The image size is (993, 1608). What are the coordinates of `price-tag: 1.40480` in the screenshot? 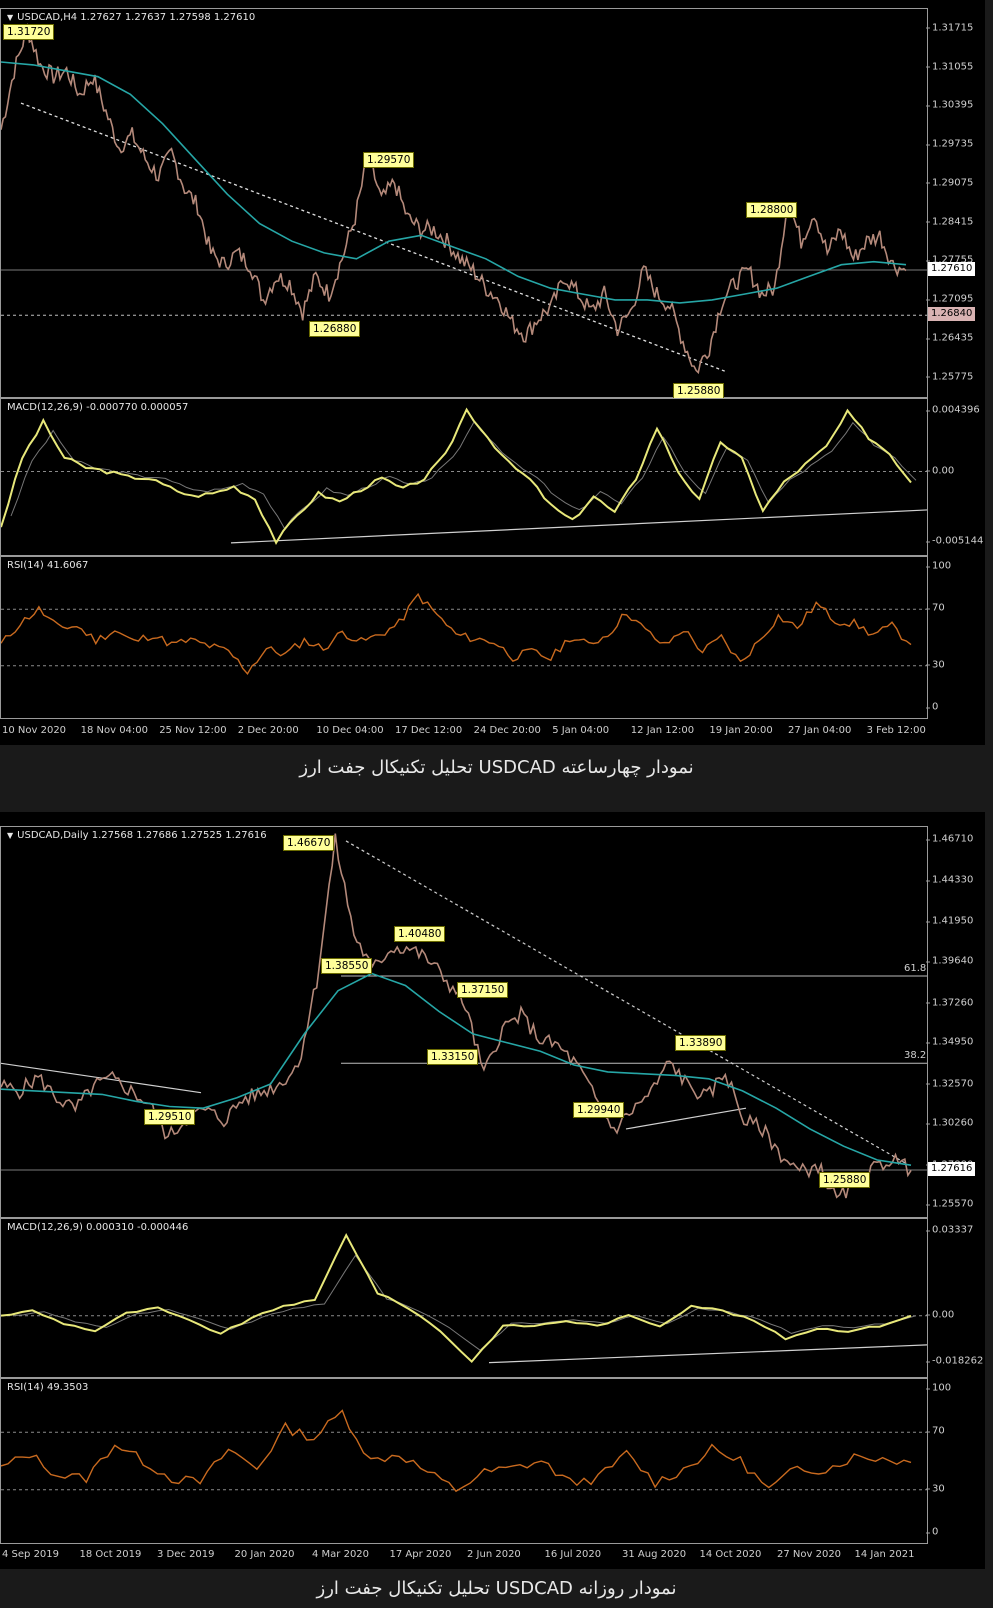 It's located at (420, 934).